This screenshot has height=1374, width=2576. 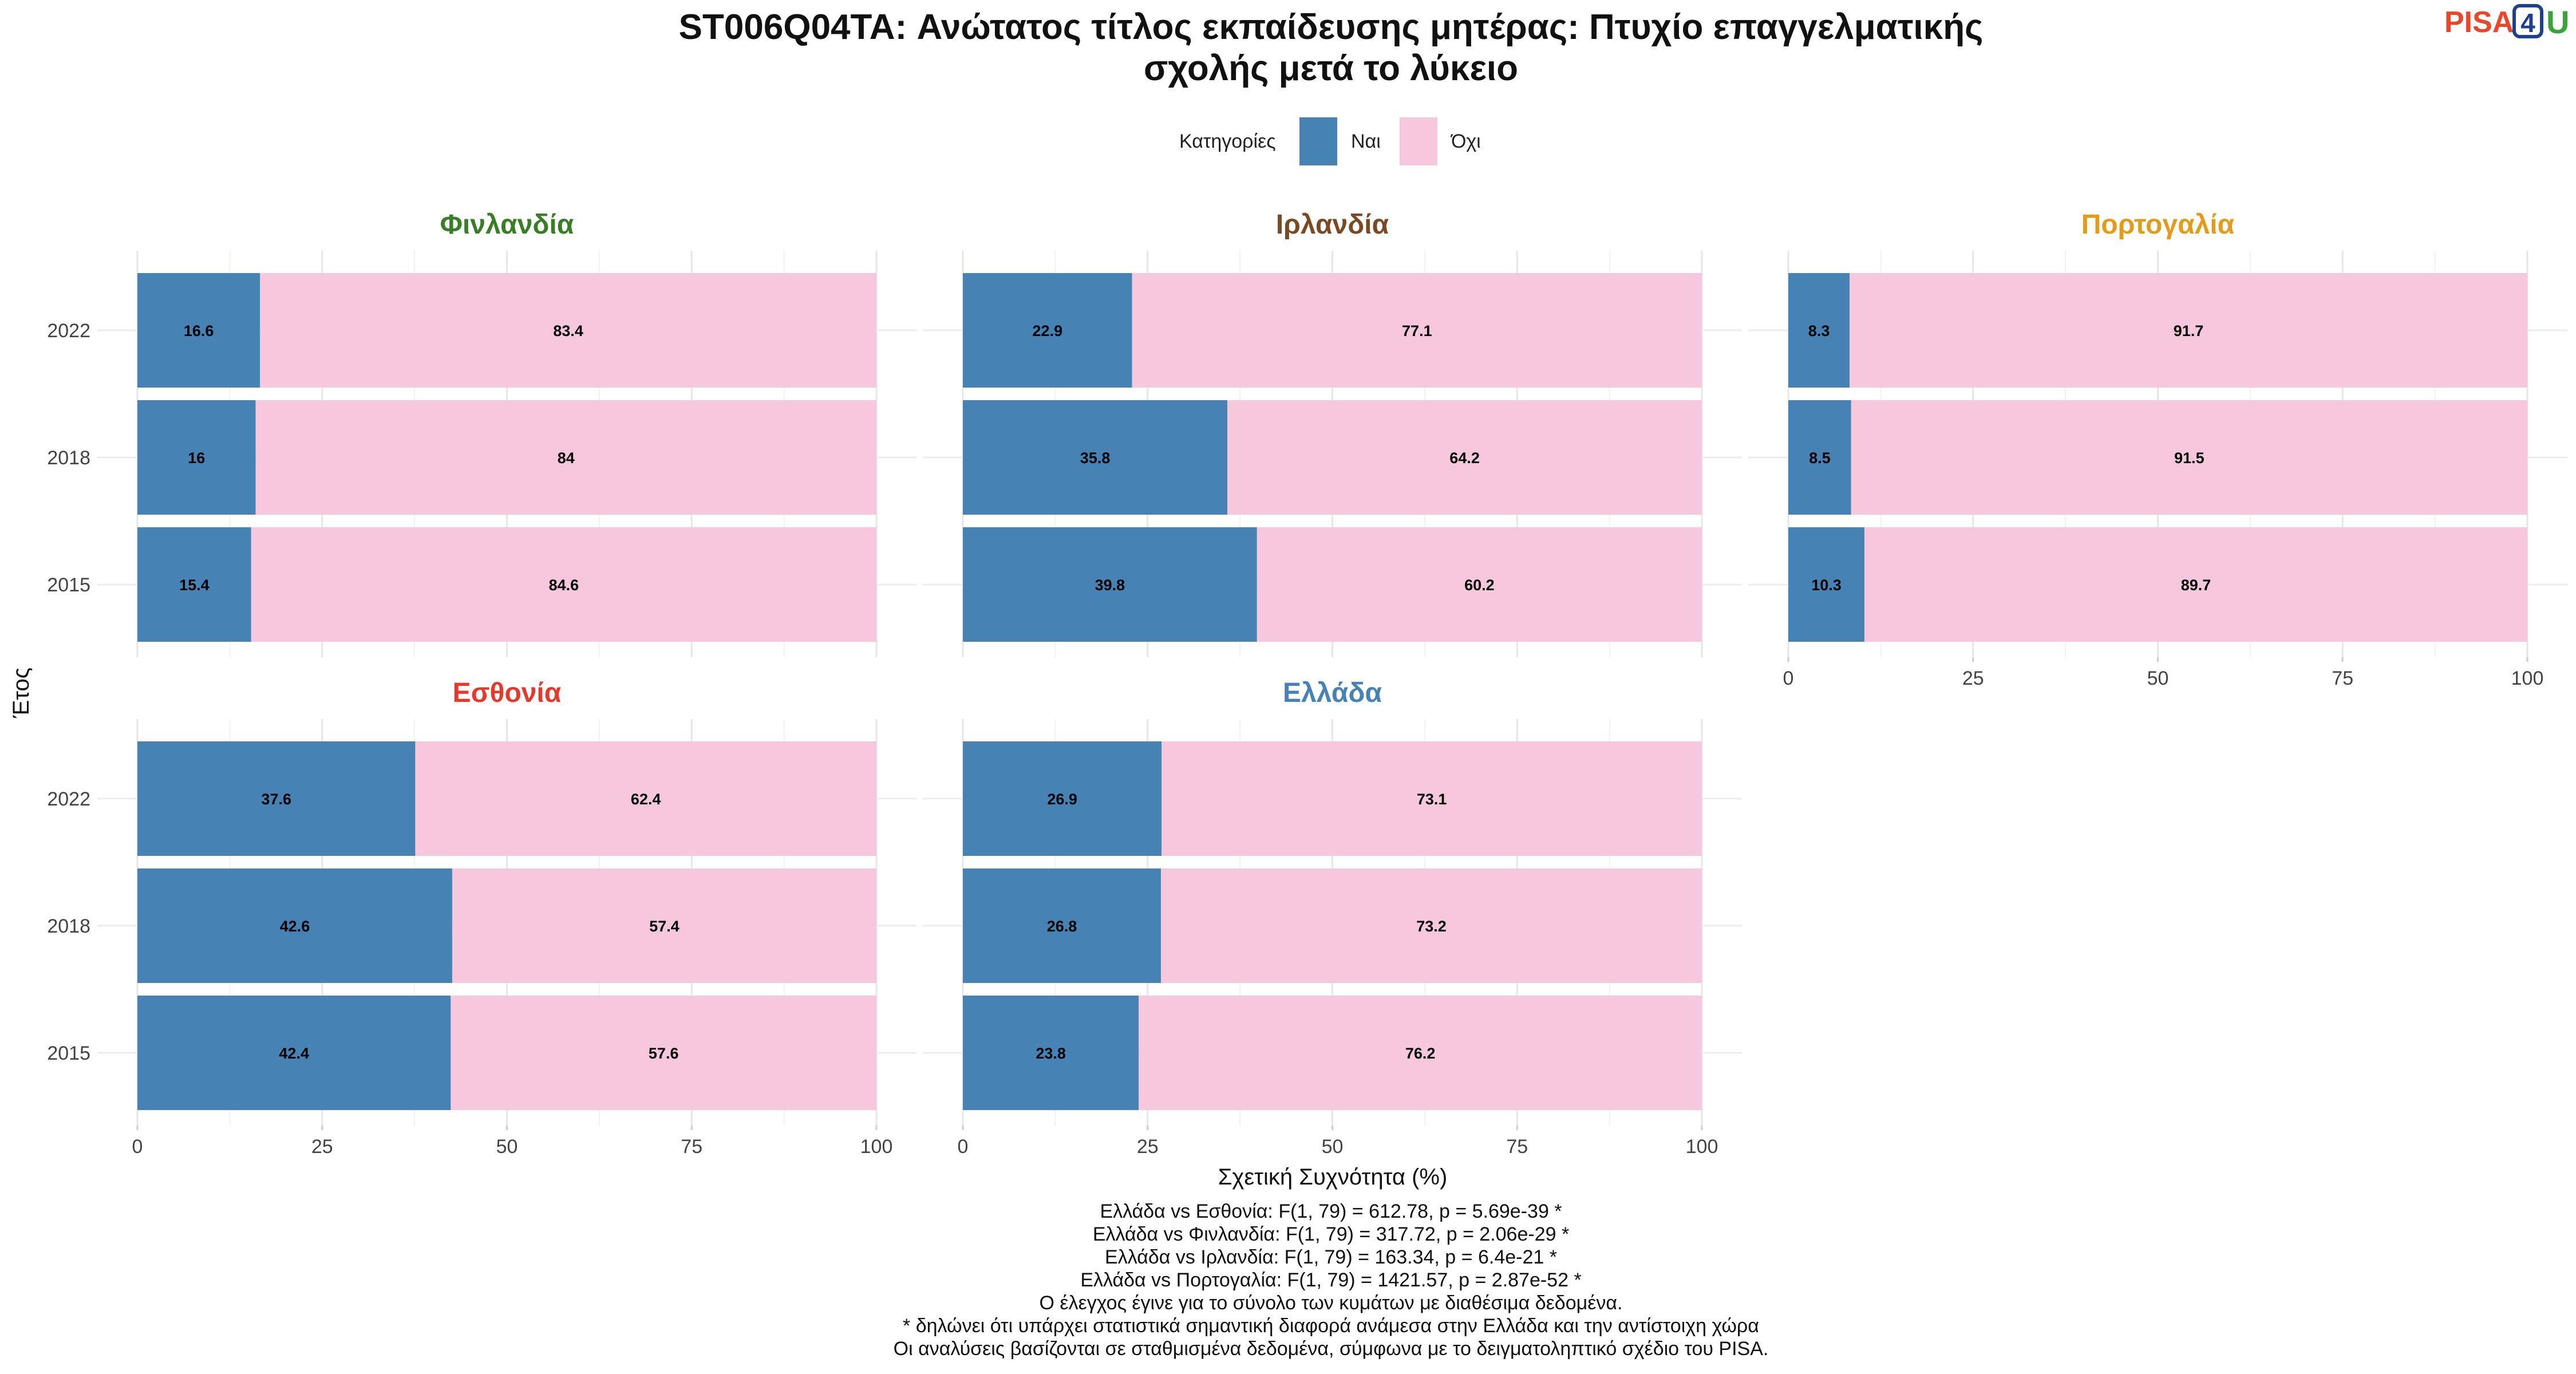 What do you see at coordinates (2196, 585) in the screenshot?
I see `data-label-no: 89.7` at bounding box center [2196, 585].